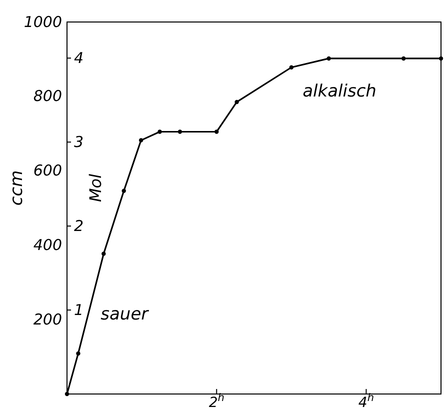 Image resolution: width=444 pixels, height=416 pixels. I want to click on y-tick-label: 400, so click(47, 245).